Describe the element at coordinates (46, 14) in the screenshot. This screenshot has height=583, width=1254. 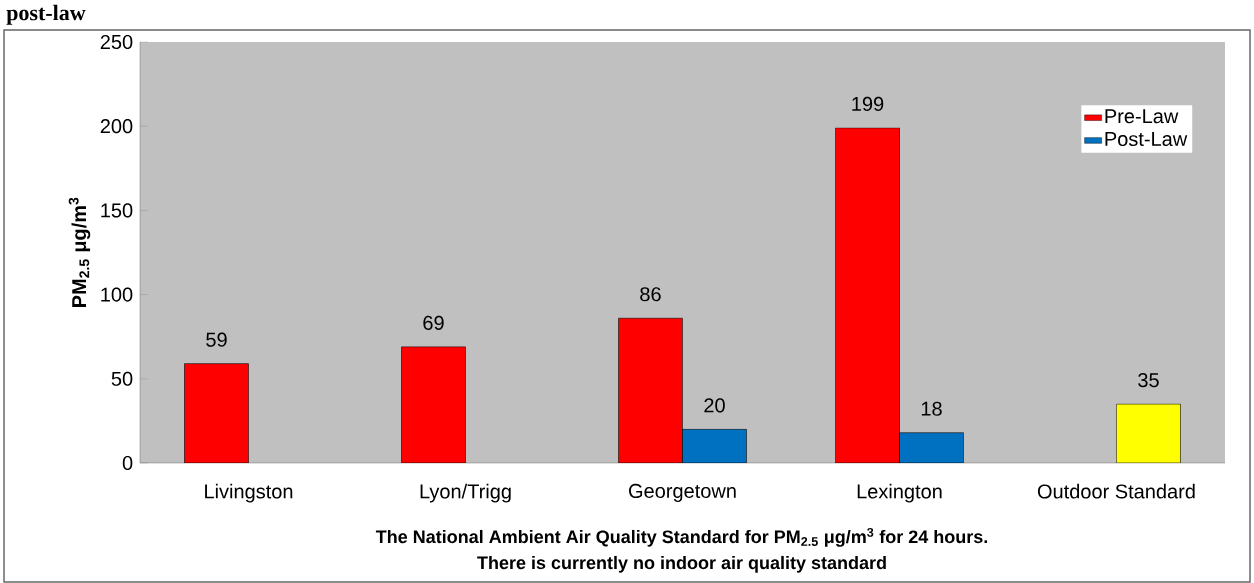
I see `chart-title: post-law` at that location.